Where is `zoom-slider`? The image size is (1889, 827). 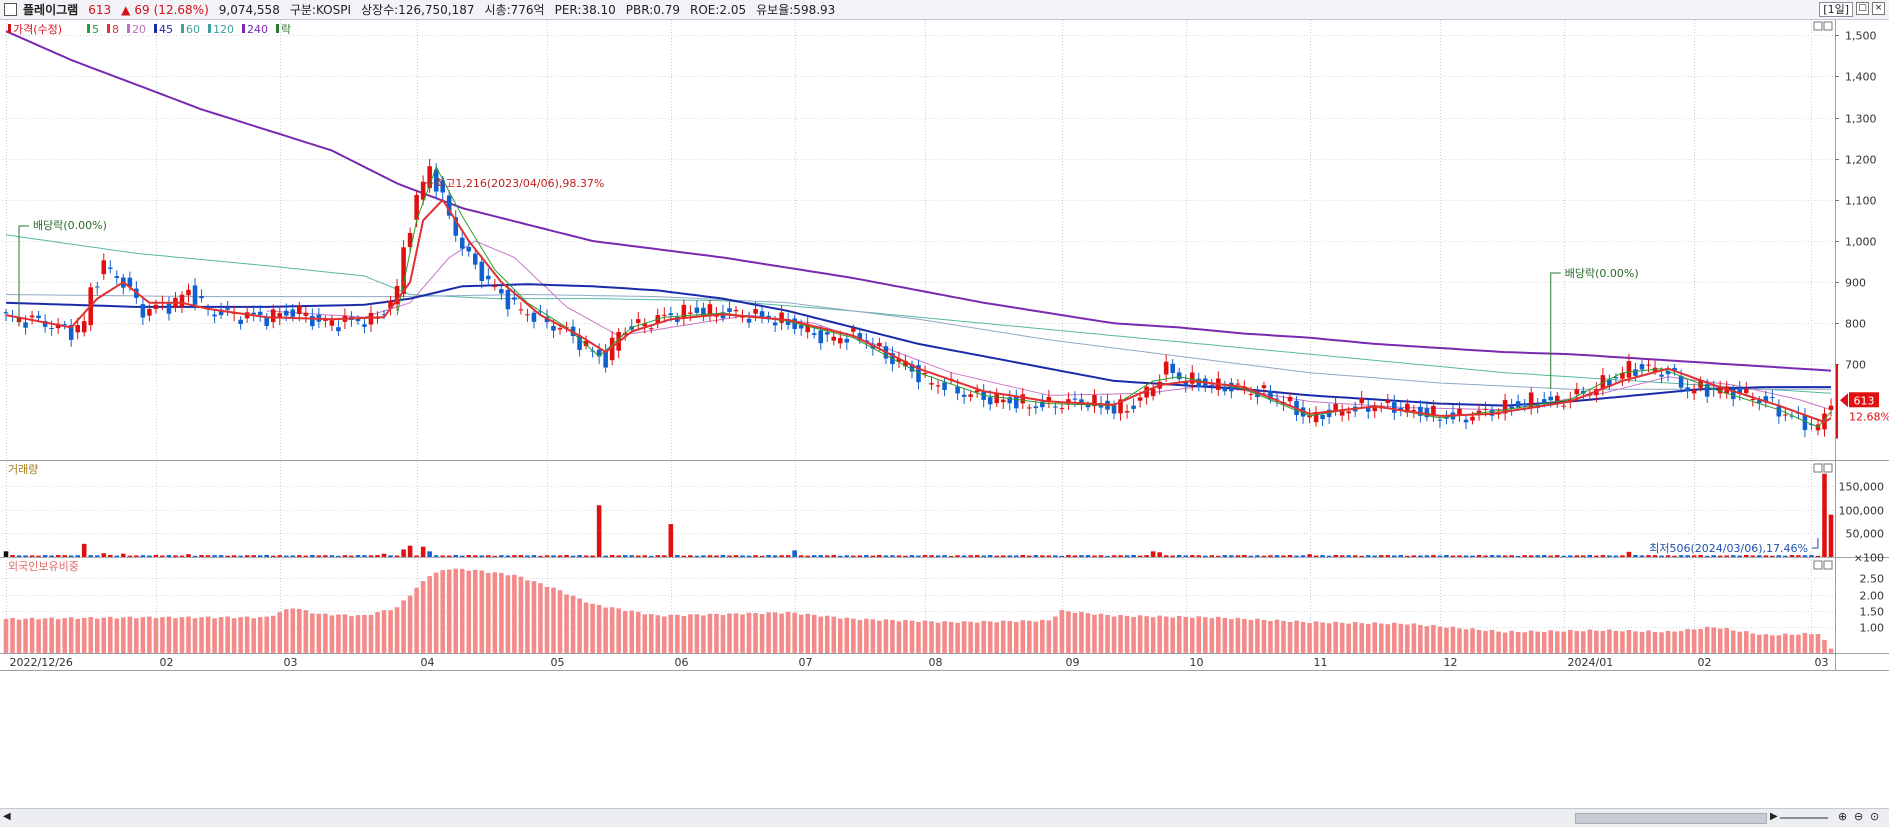 zoom-slider is located at coordinates (1804, 818).